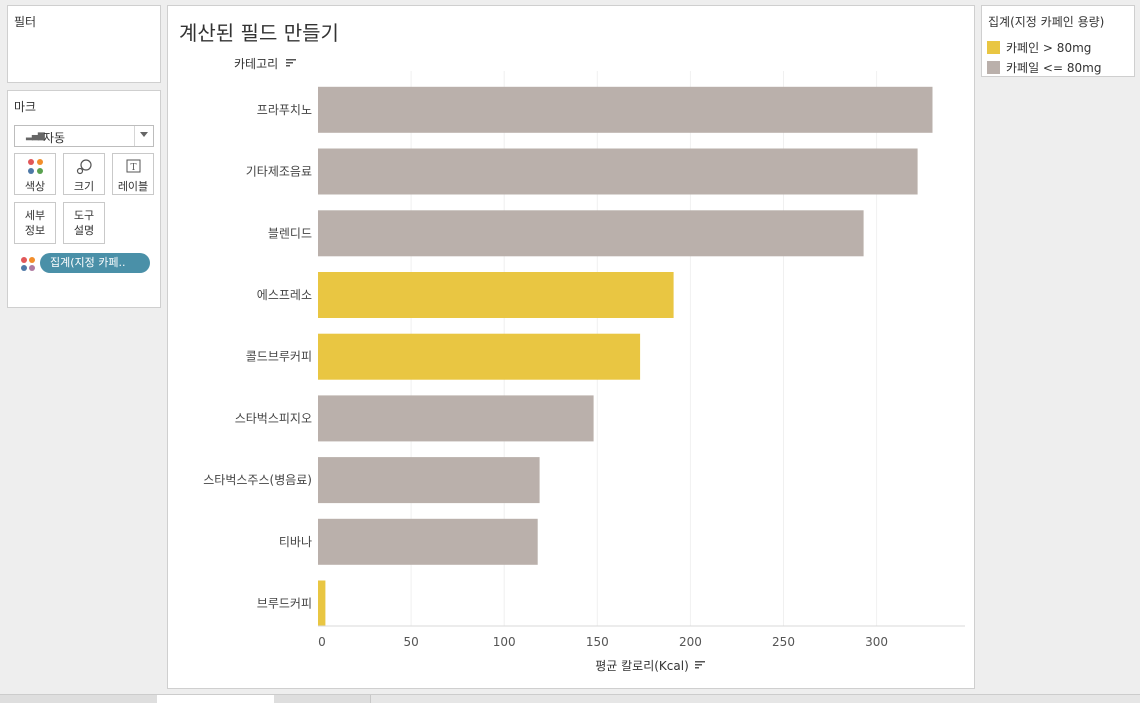 The height and width of the screenshot is (703, 1140). What do you see at coordinates (783, 642) in the screenshot?
I see `x-tick-label: 250` at bounding box center [783, 642].